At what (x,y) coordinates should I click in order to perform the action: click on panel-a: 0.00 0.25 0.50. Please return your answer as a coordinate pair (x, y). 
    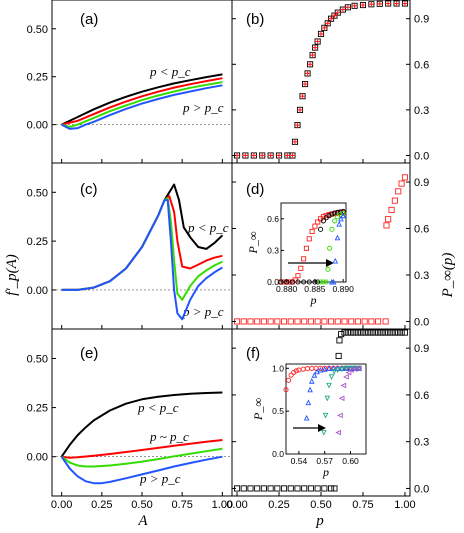
    Looking at the image, I should click on (129, 93).